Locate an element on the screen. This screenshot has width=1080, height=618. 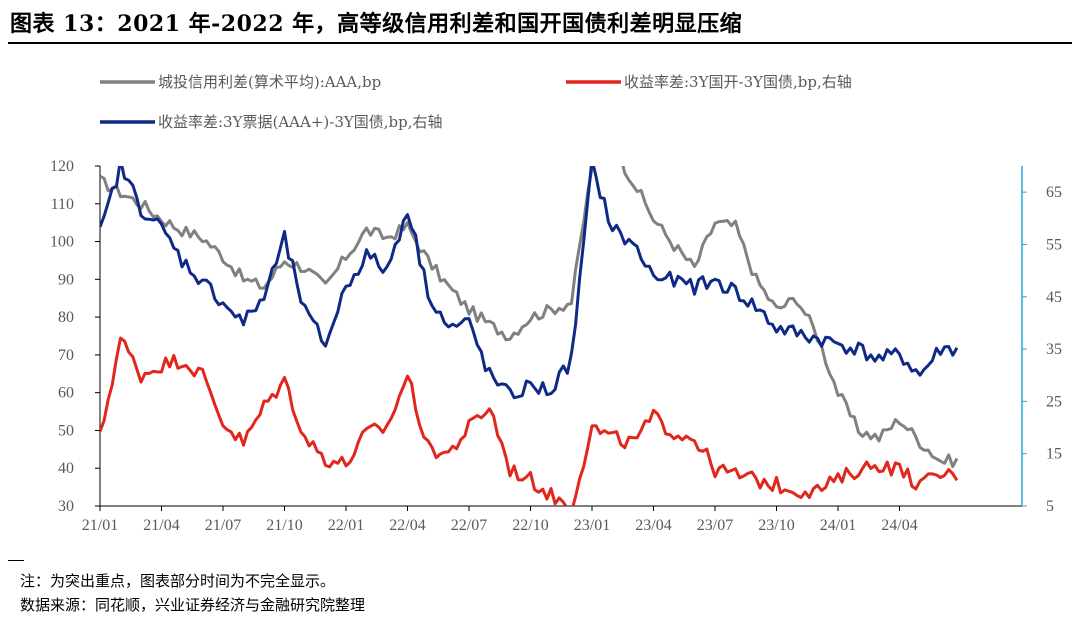
right-tick-label: 25 is located at coordinates (1054, 401).